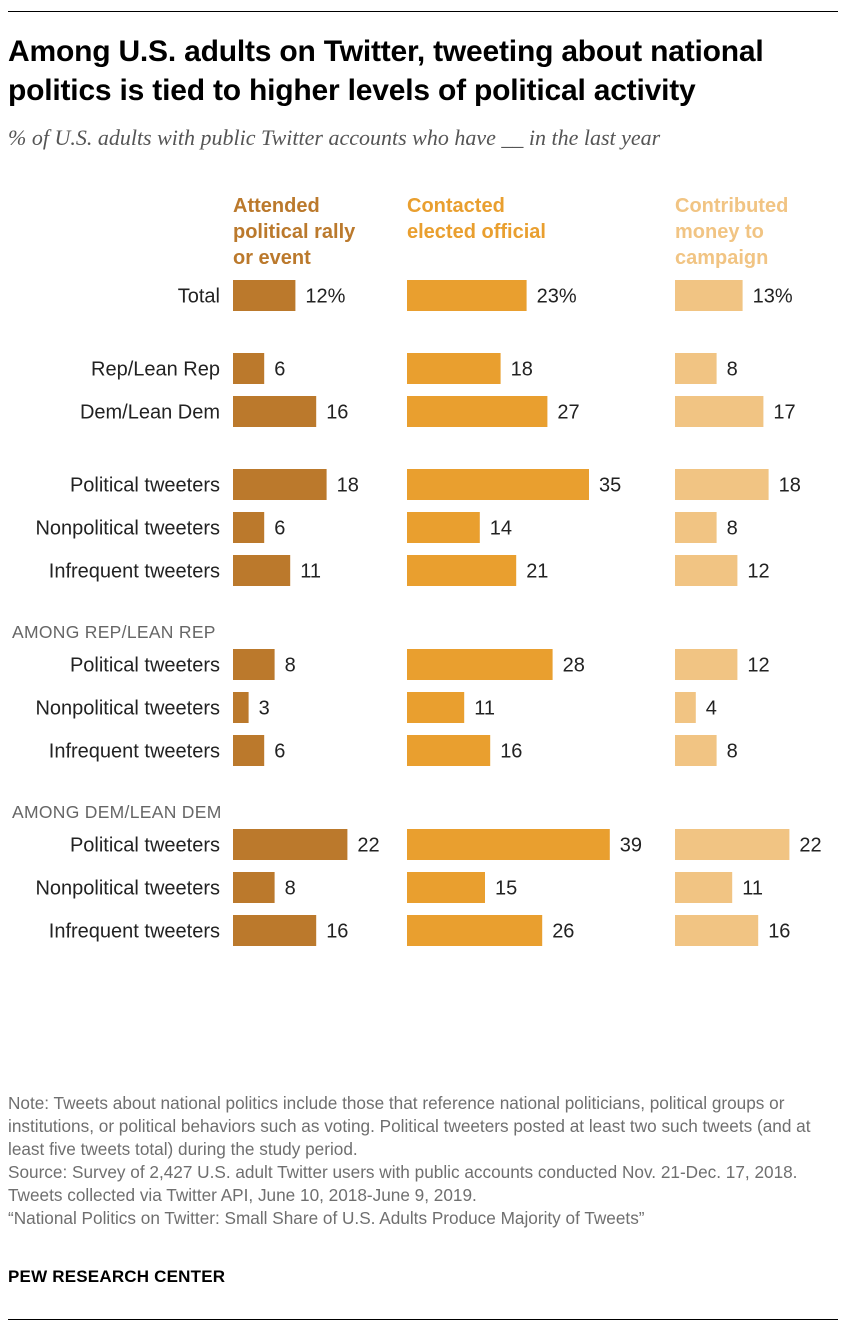  I want to click on row-label: Rep/Lean Rep, so click(155, 370).